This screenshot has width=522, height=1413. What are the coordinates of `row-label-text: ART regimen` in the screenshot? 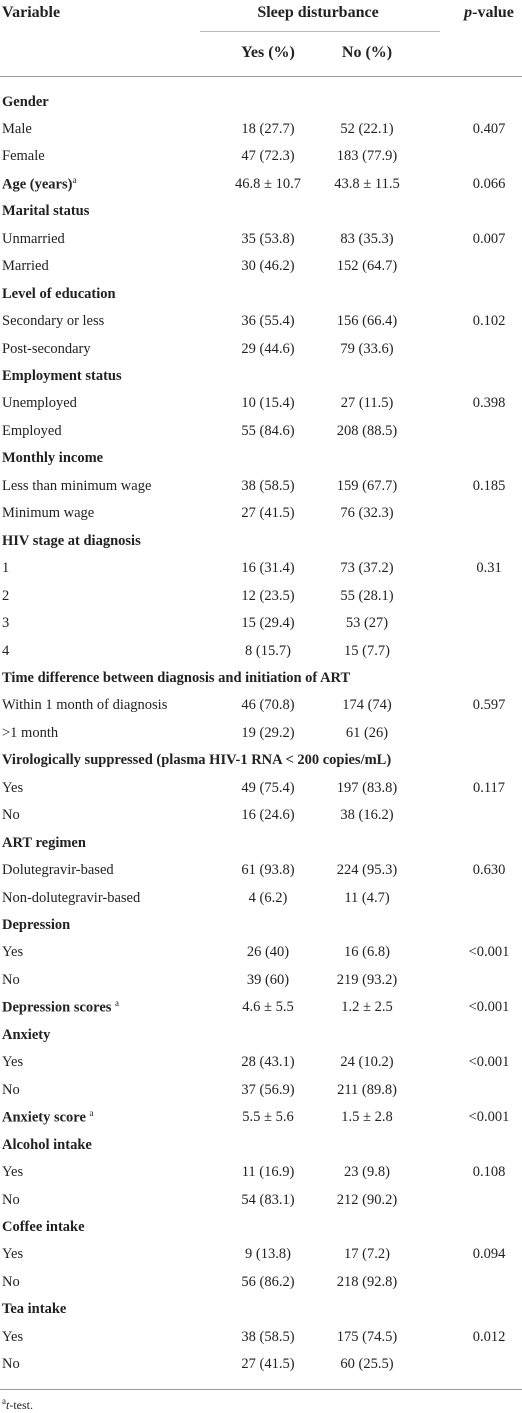 It's located at (44, 842).